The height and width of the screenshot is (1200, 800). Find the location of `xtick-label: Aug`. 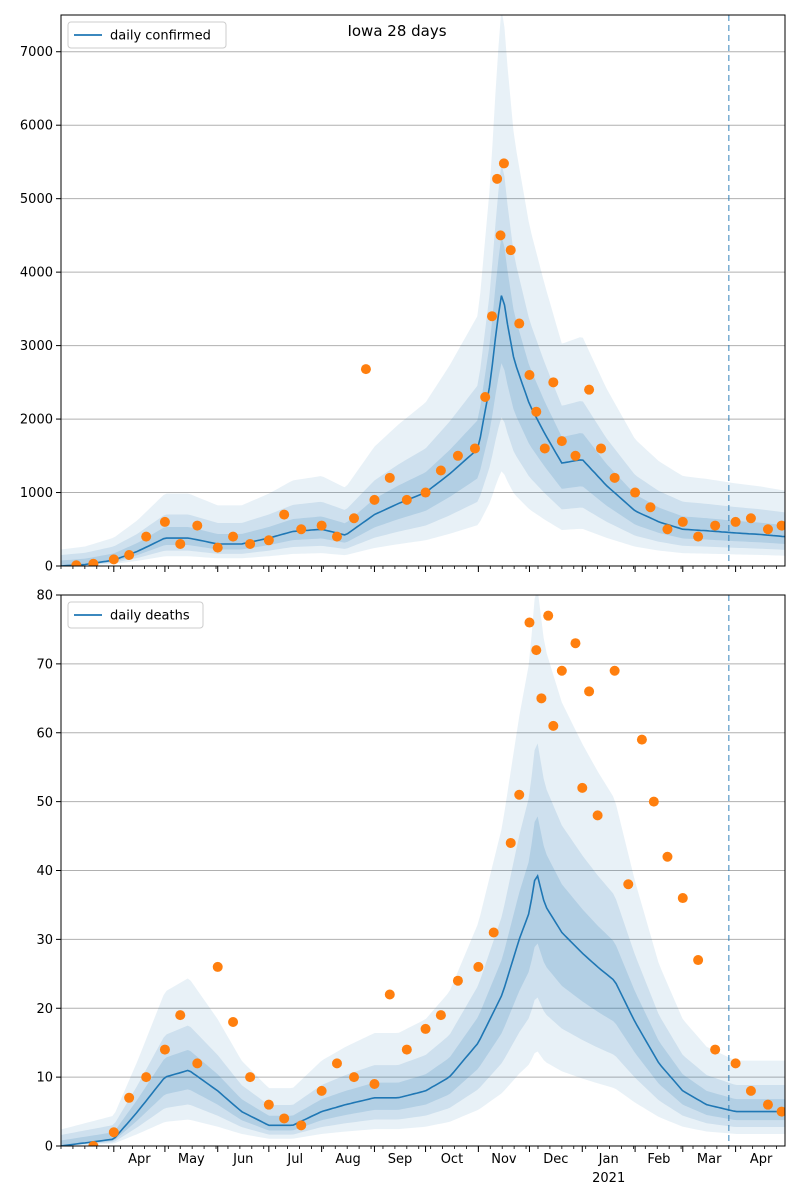

xtick-label: Aug is located at coordinates (347, 1159).